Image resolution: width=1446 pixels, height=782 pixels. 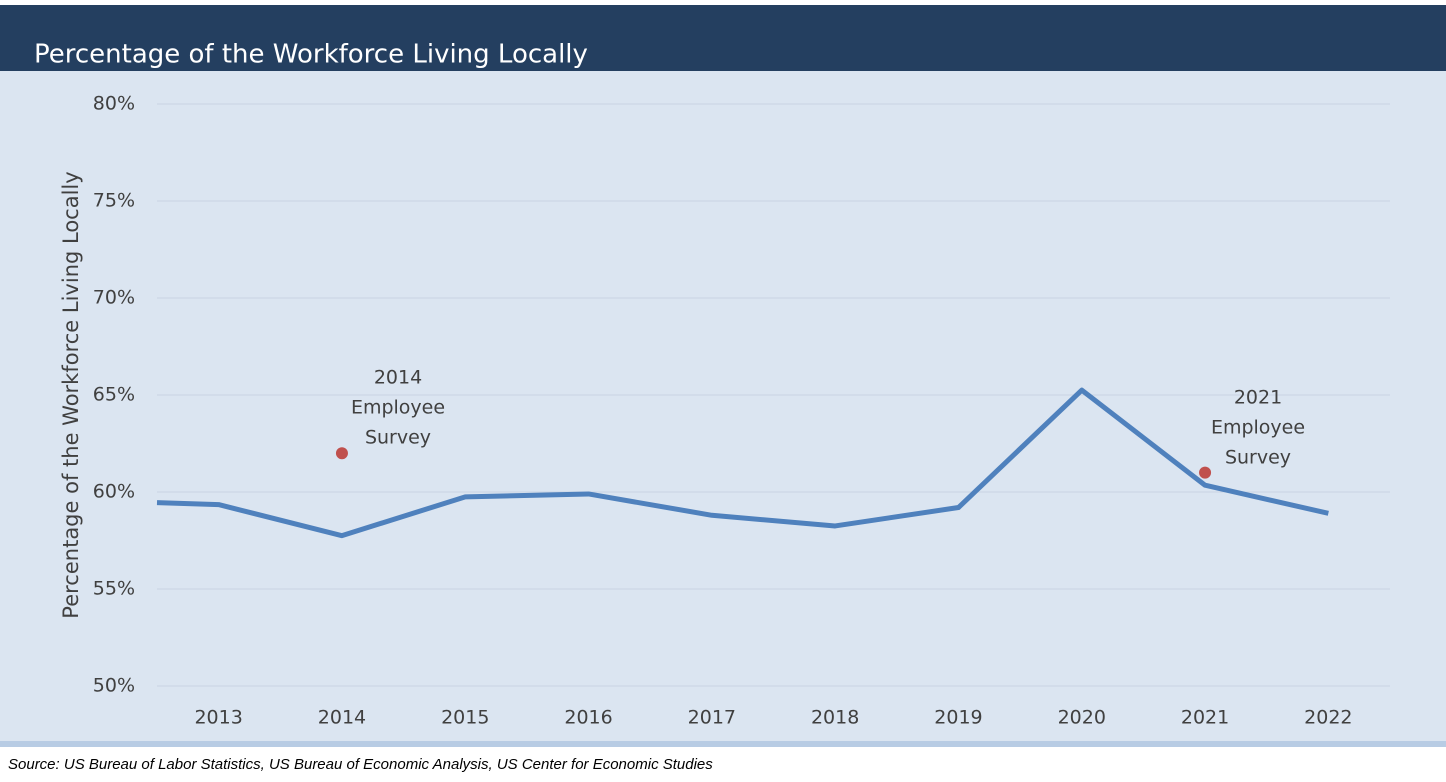 What do you see at coordinates (1258, 398) in the screenshot?
I see `annotation: 2021` at bounding box center [1258, 398].